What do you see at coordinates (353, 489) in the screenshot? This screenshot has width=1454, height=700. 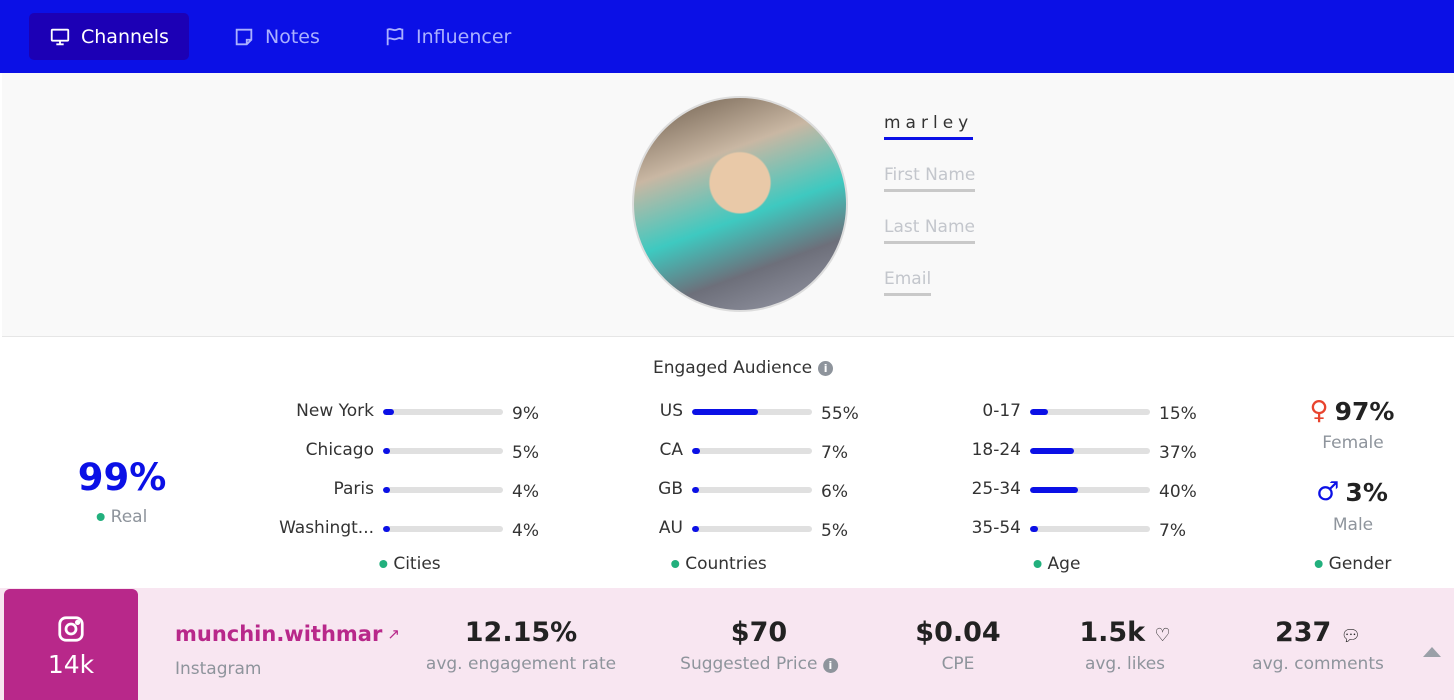 I see `cities-row-label: Paris` at bounding box center [353, 489].